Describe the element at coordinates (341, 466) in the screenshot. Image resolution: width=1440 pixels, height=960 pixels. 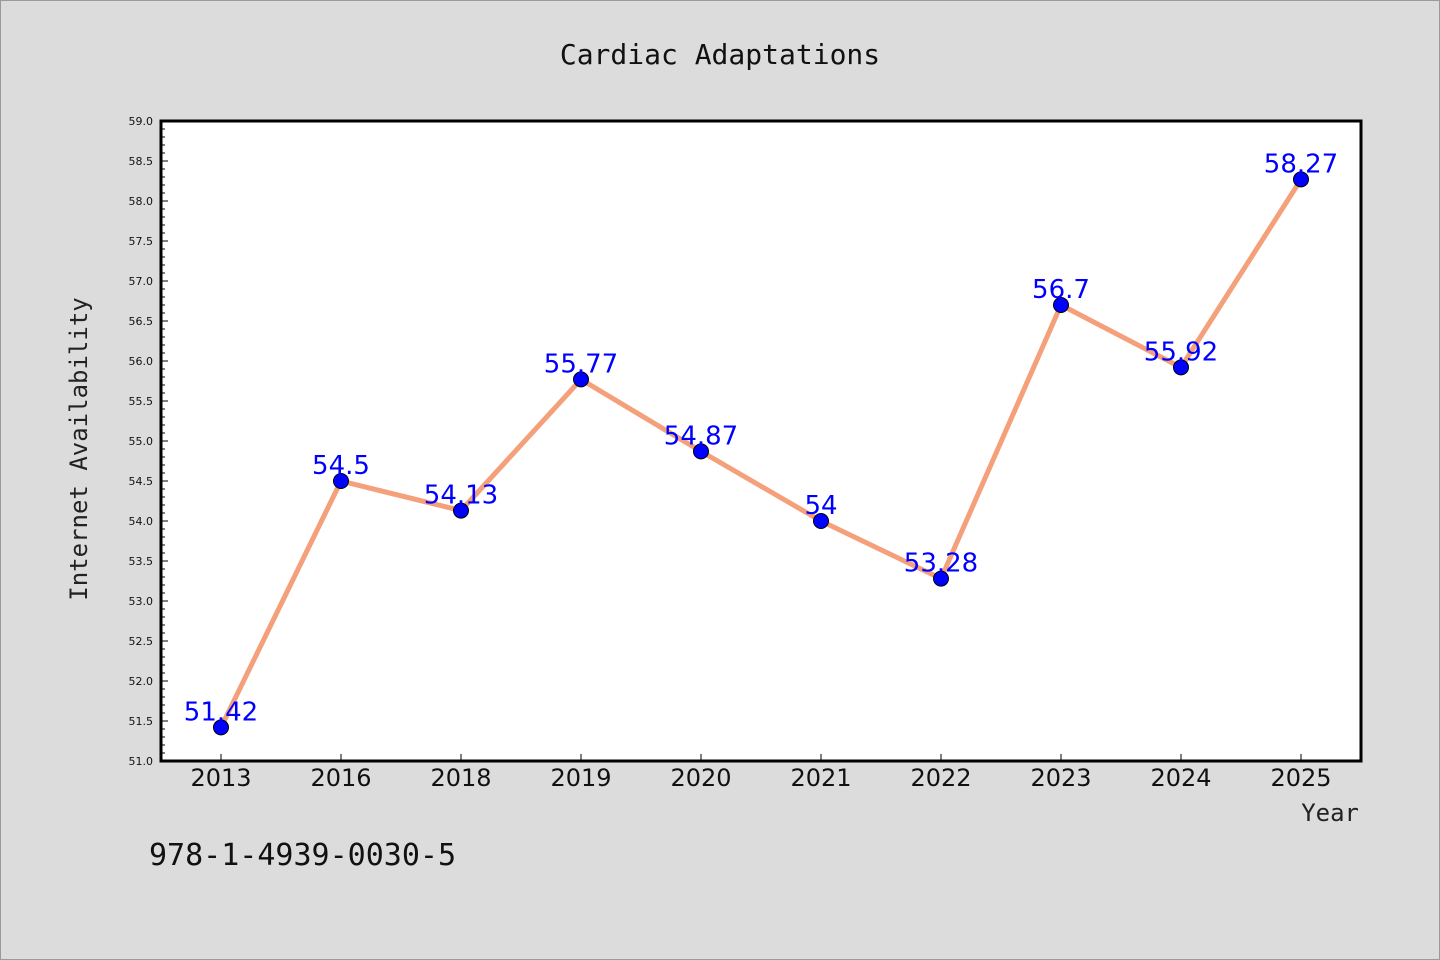
I see `data-label: 54.5` at that location.